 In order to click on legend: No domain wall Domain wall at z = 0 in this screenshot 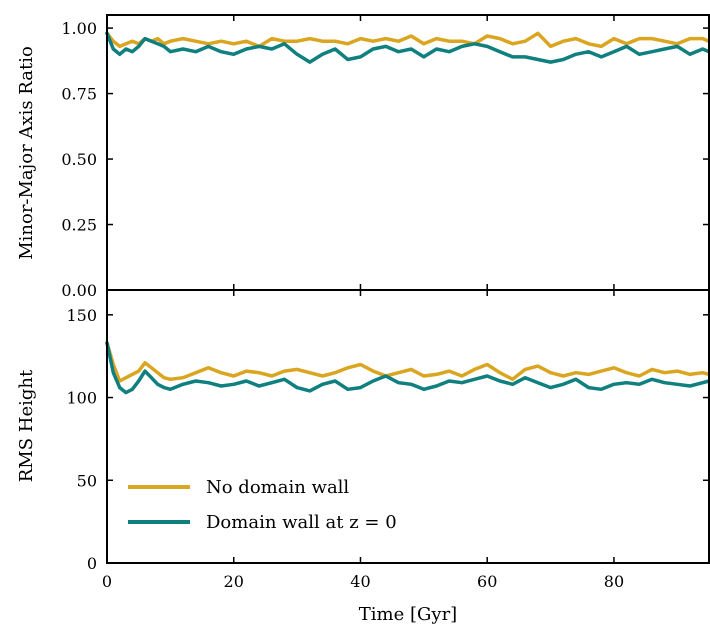, I will do `click(262, 505)`.